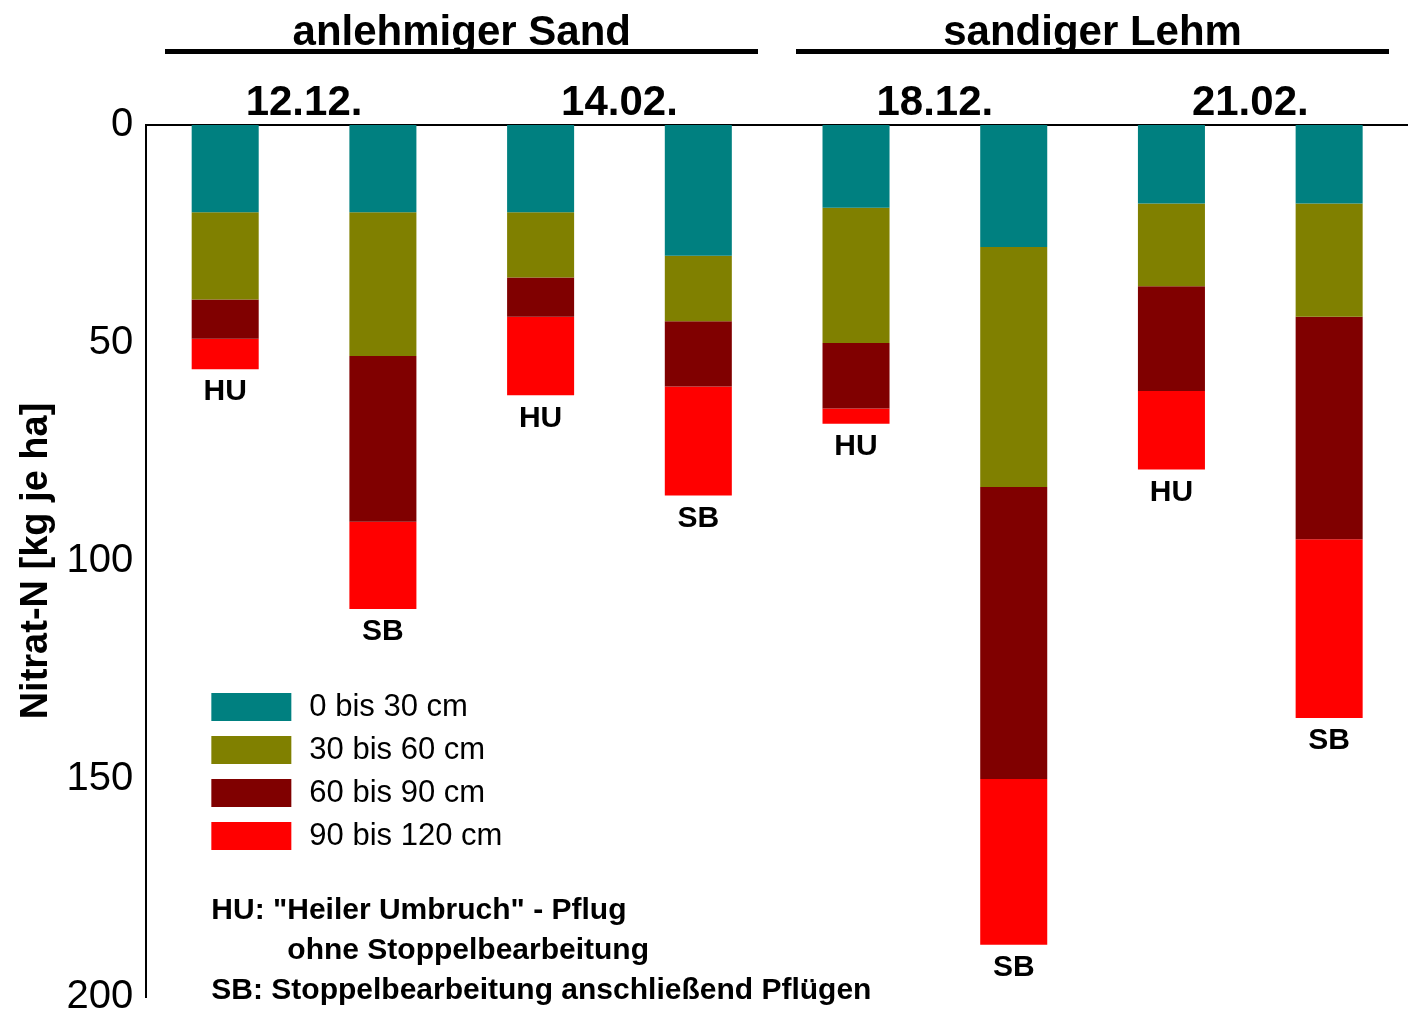 The image size is (1408, 1024). What do you see at coordinates (461, 30) in the screenshot?
I see `text: anlehmiger Sand` at bounding box center [461, 30].